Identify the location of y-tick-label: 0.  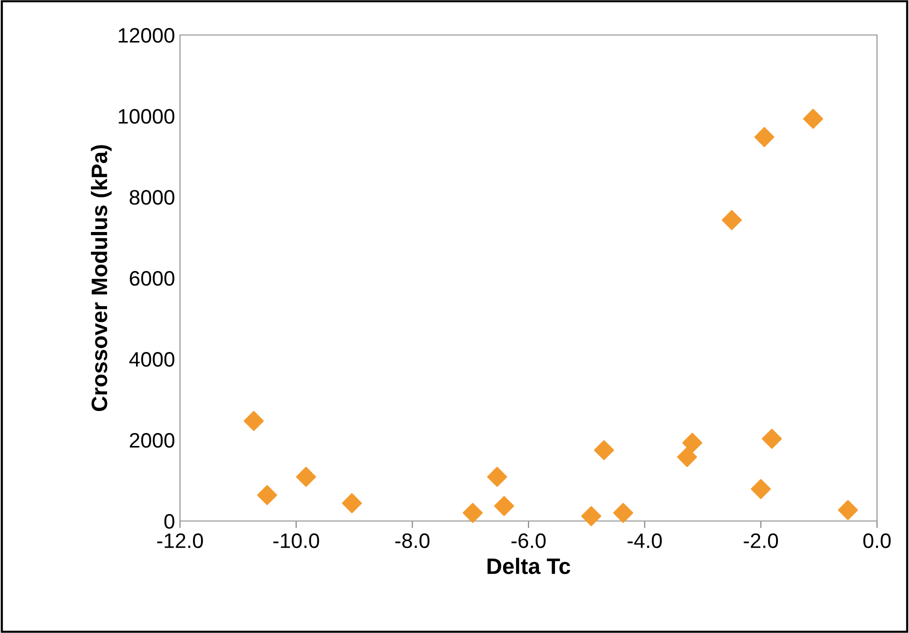
(169, 521).